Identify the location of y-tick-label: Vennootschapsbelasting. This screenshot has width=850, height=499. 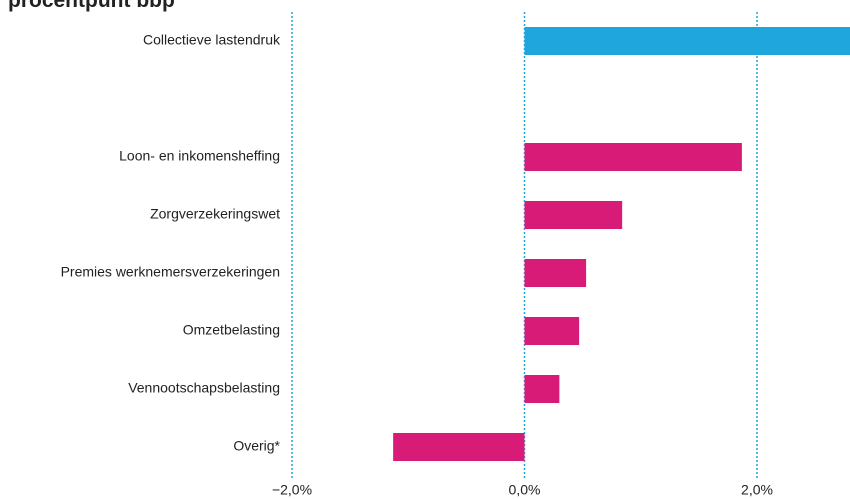
(204, 388).